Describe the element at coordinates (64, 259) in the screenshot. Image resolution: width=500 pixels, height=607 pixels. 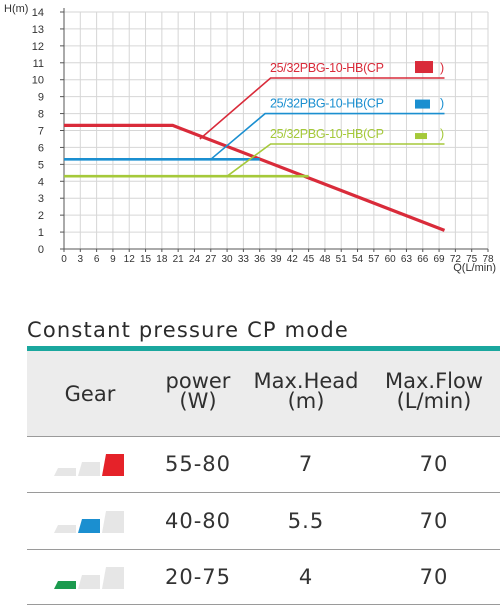
I see `x-tick-label: 0` at that location.